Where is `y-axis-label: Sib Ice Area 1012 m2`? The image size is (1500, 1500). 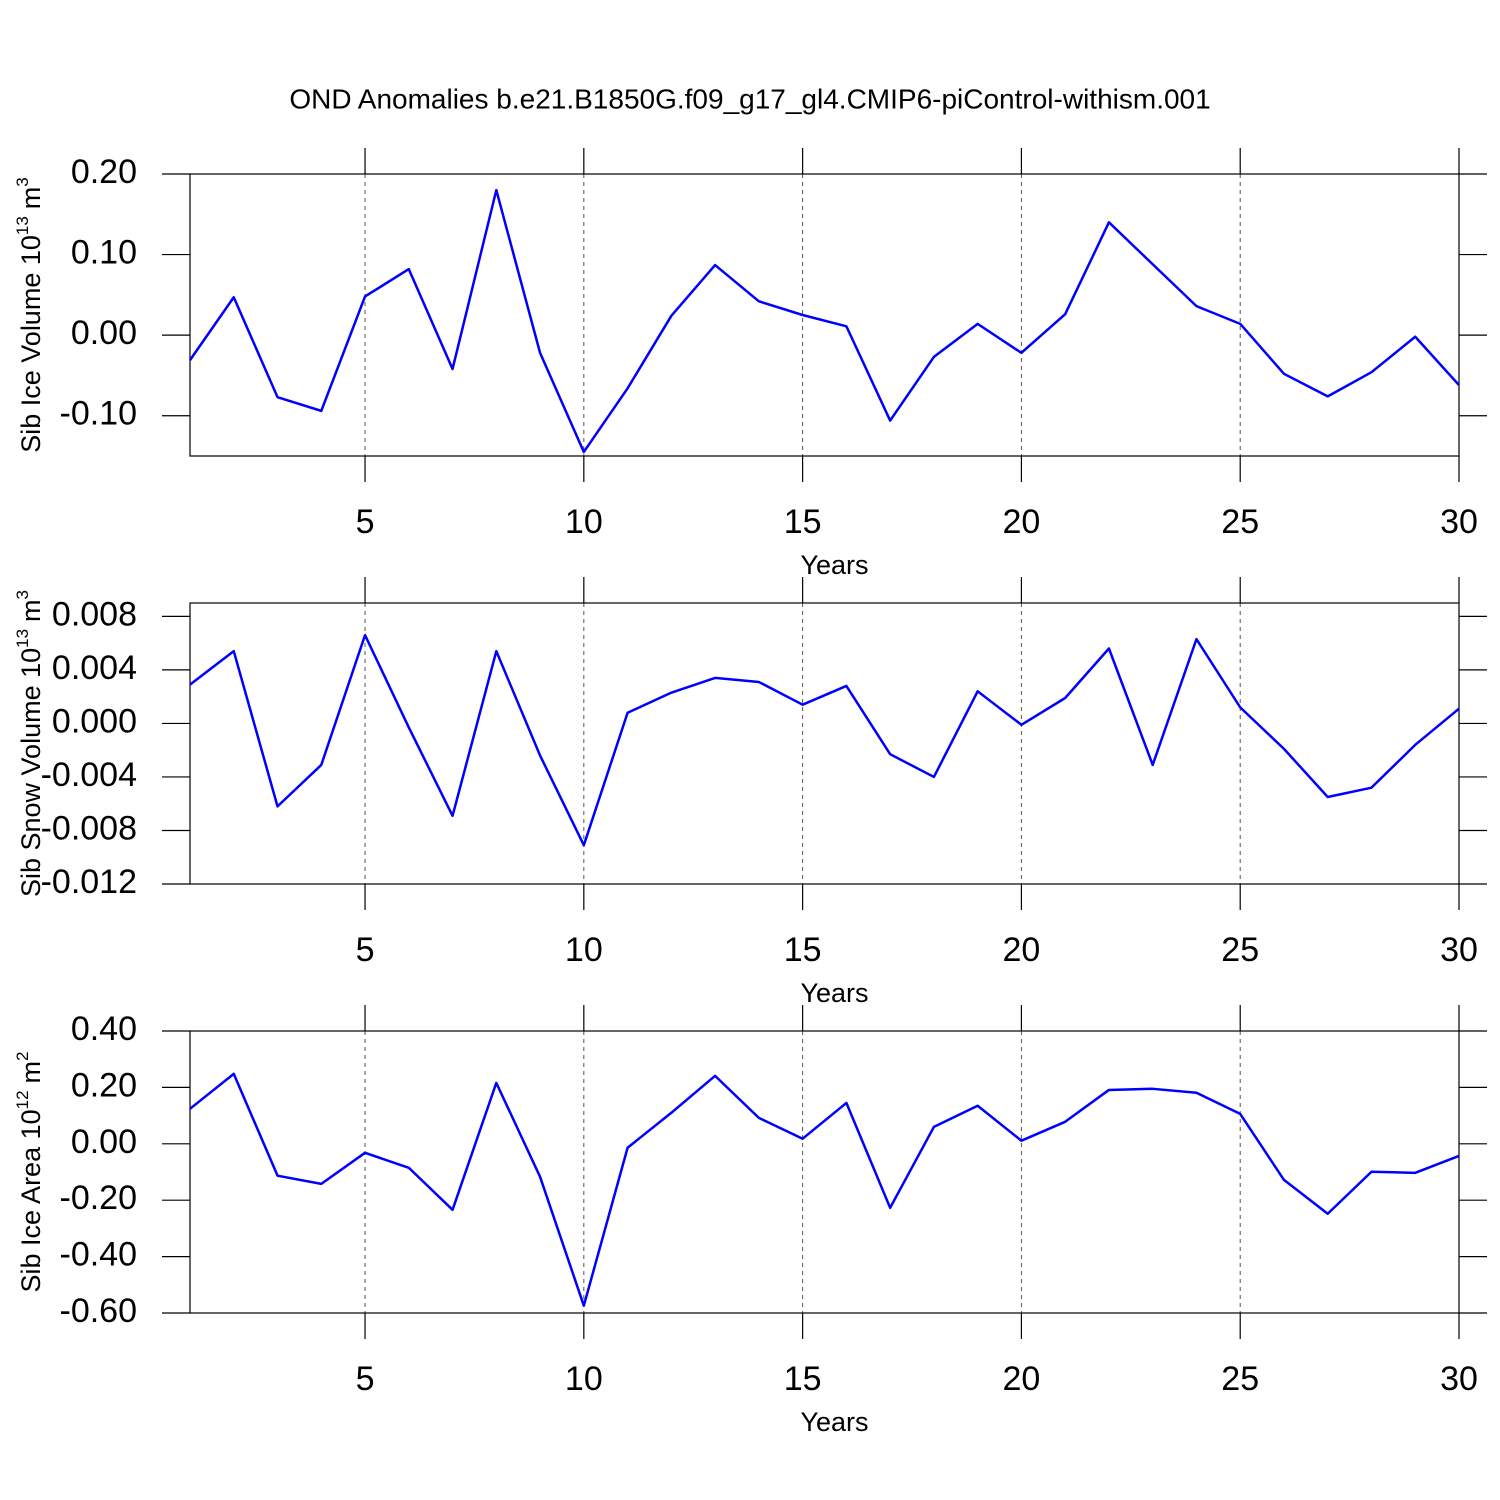
y-axis-label: Sib Ice Area 1012 m2 is located at coordinates (29, 1171).